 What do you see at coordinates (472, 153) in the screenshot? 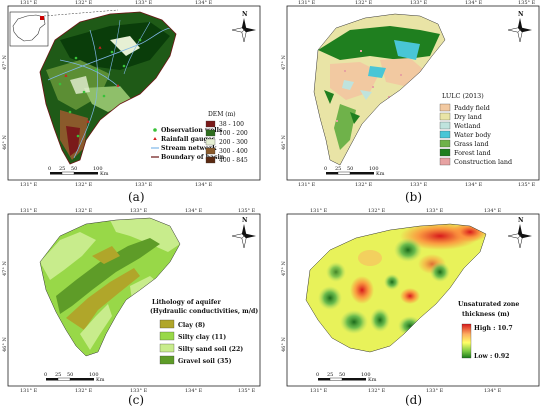
I see `svg-text: Forest land` at bounding box center [472, 153].